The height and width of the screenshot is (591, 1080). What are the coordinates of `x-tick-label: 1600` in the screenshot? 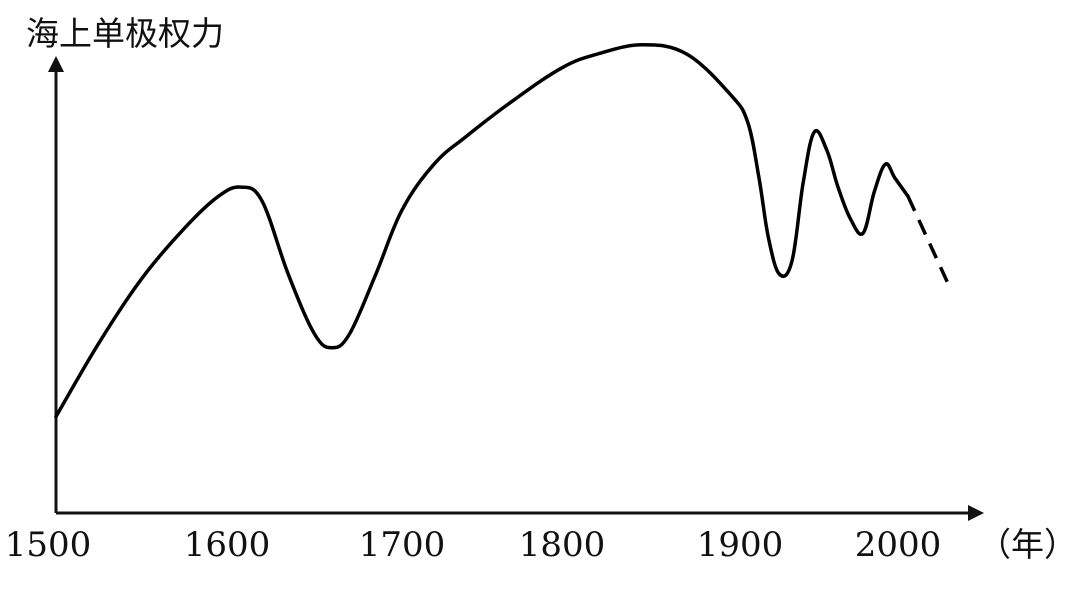 It's located at (227, 545).